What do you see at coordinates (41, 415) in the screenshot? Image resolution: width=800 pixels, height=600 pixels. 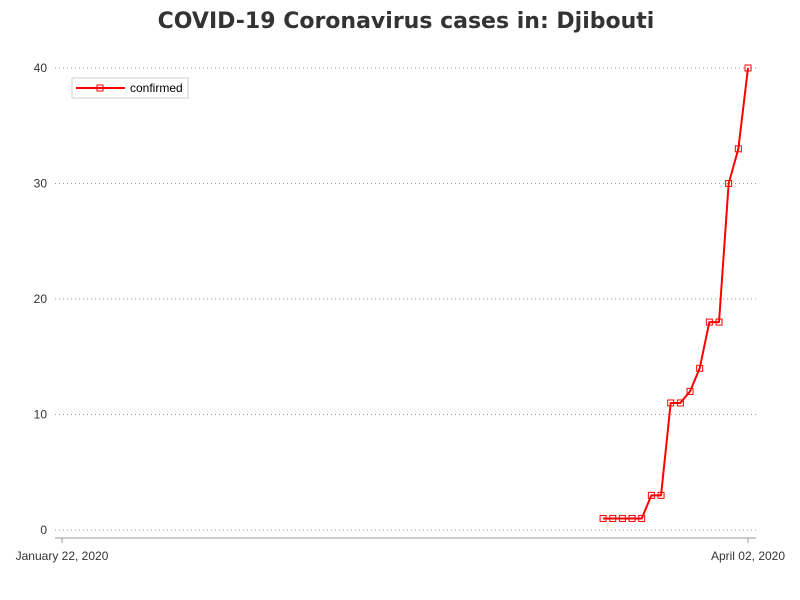 I see `y-tick-label: 10` at bounding box center [41, 415].